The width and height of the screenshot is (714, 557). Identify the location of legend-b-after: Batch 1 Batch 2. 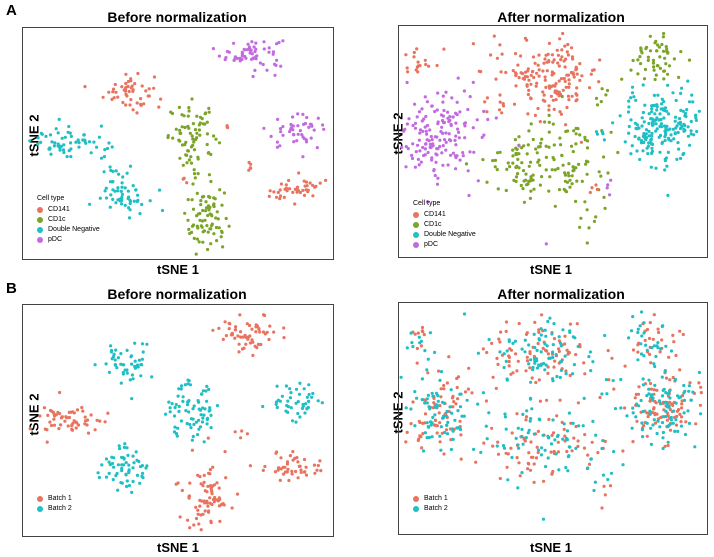
(430, 504).